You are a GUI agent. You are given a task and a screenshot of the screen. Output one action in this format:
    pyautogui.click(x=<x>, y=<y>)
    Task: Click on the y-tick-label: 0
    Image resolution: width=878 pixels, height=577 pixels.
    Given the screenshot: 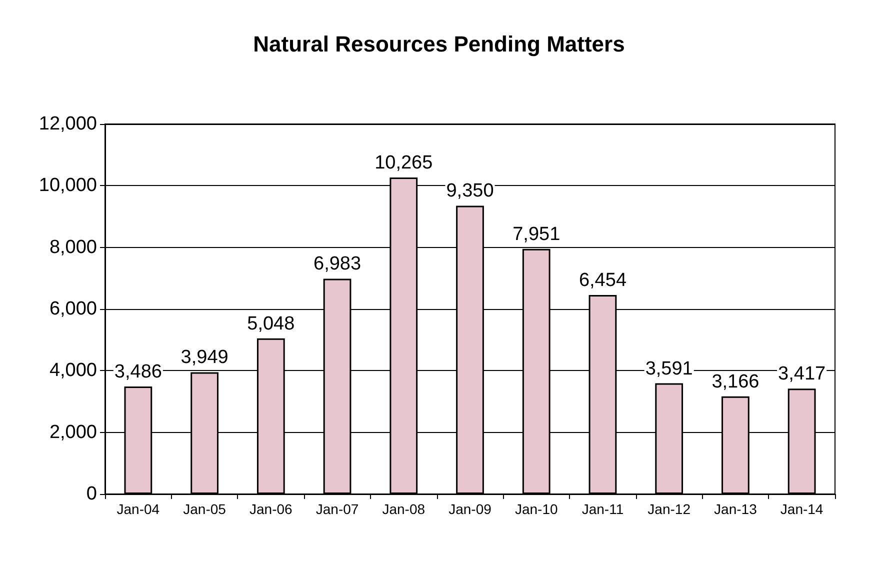 What is the action you would take?
    pyautogui.click(x=91, y=494)
    